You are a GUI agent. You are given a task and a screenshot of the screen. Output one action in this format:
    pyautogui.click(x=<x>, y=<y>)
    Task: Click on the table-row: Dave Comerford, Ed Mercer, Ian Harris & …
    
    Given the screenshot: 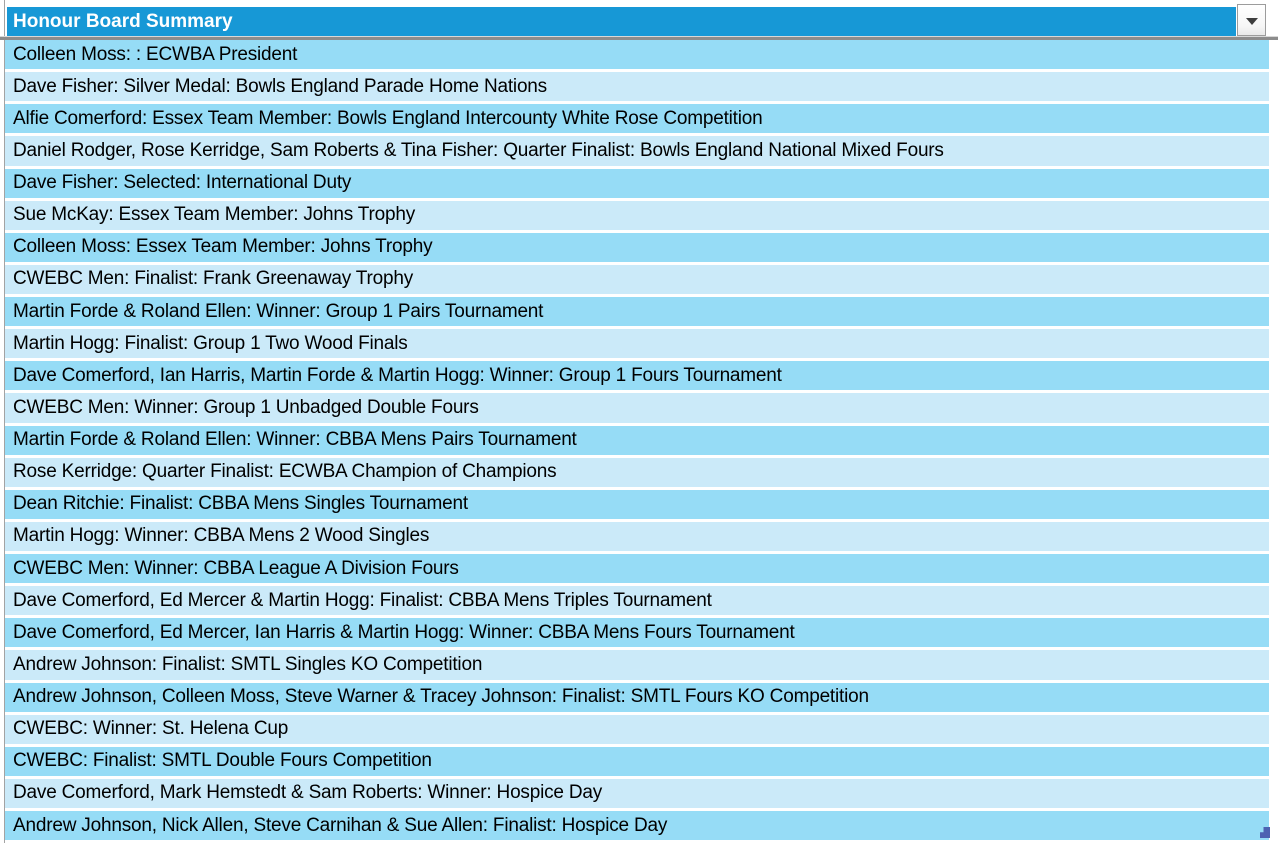 What is the action you would take?
    pyautogui.click(x=637, y=634)
    